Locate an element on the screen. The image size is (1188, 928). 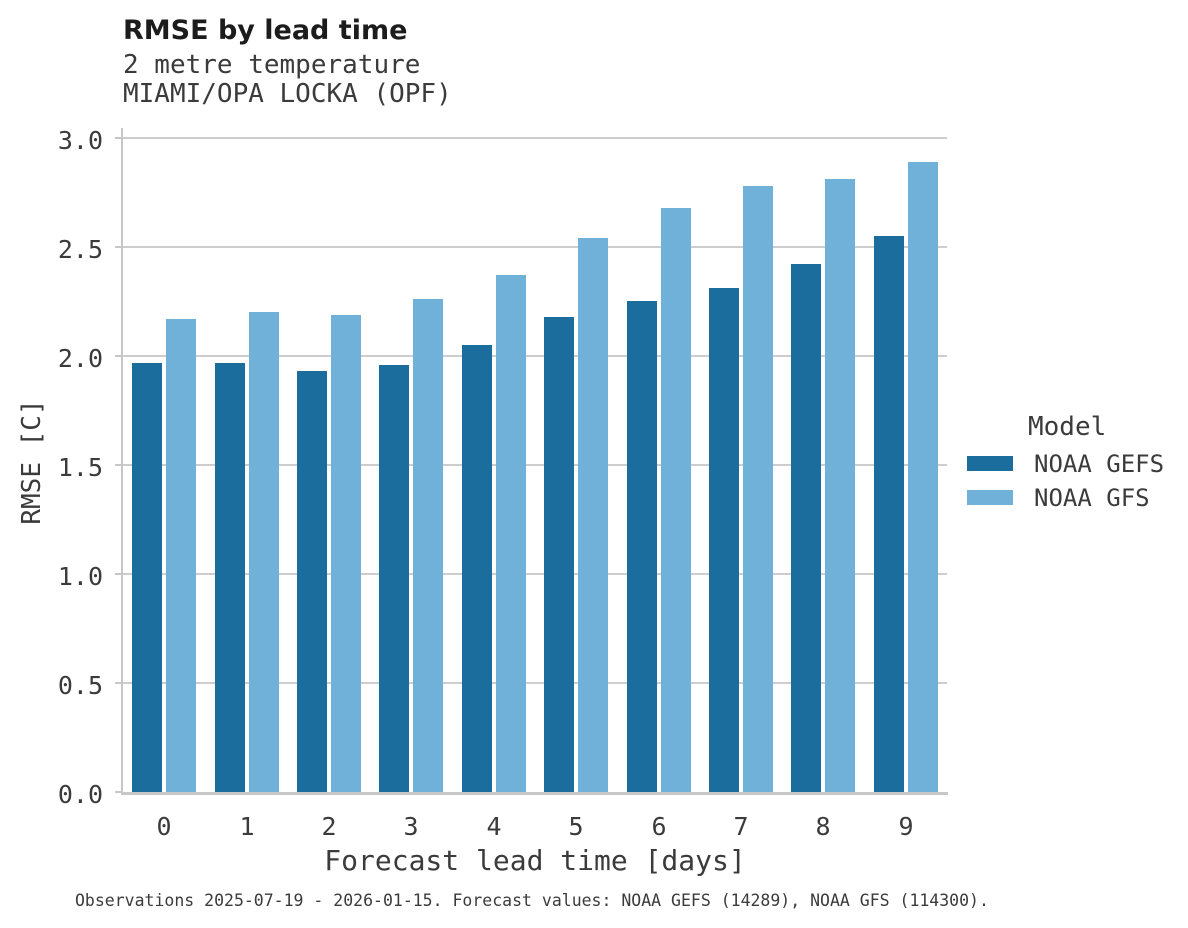
x-axis-spine is located at coordinates (534, 793).